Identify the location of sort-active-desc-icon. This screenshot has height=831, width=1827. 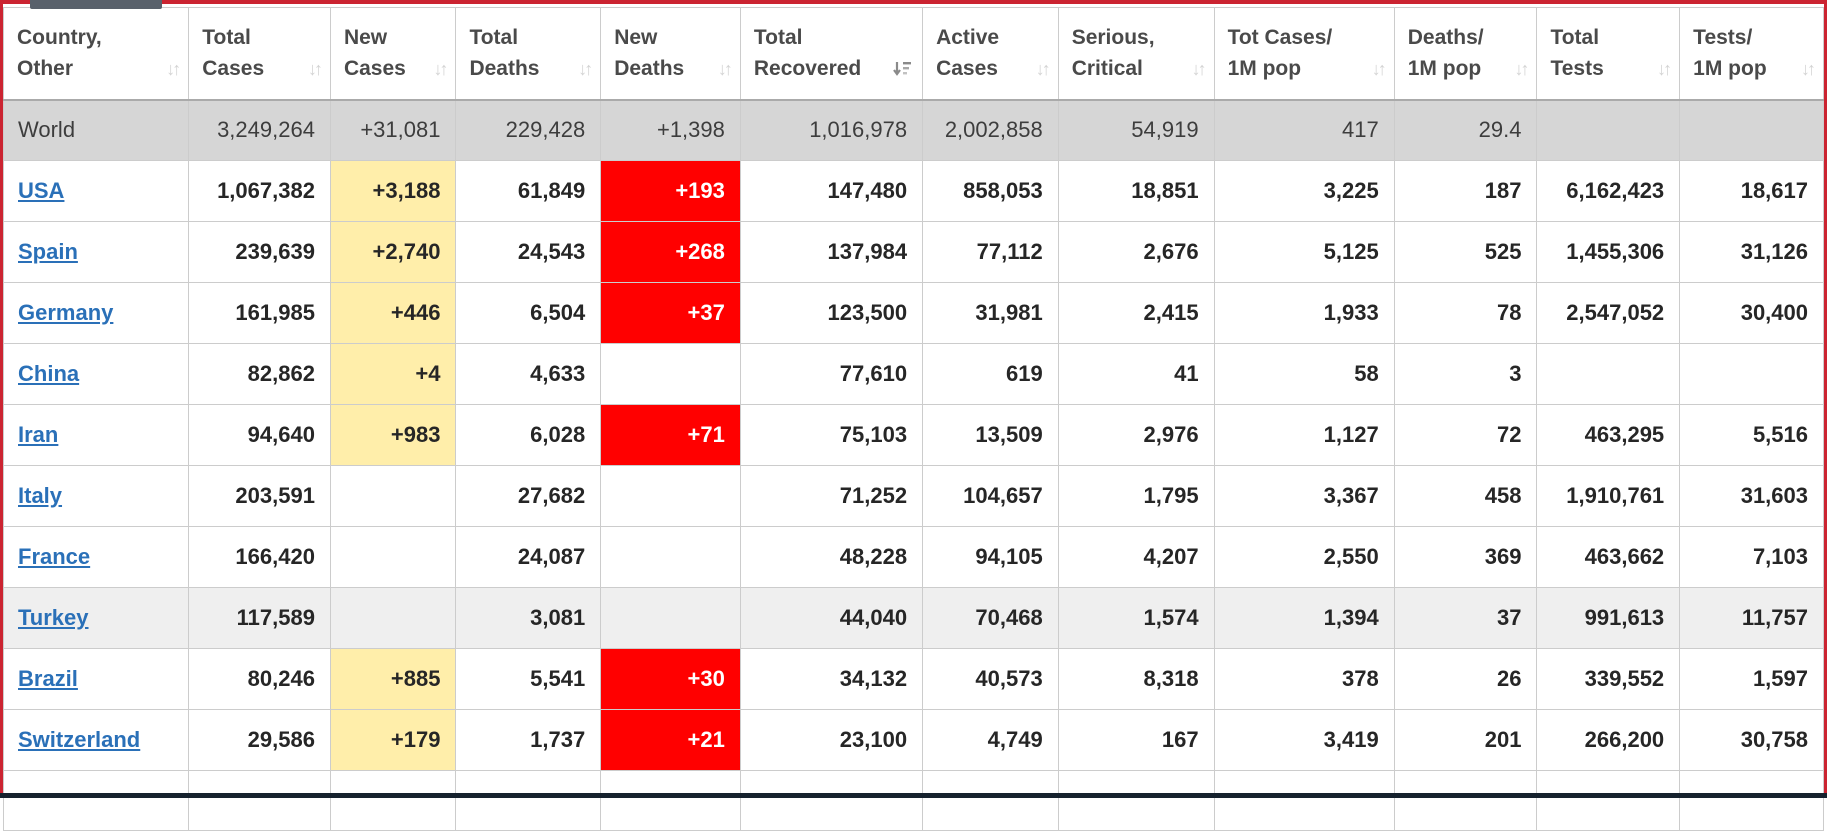
(903, 69).